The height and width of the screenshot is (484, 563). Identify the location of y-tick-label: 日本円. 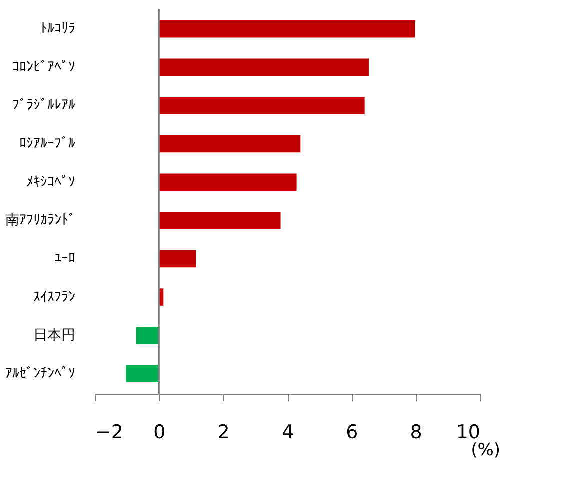
(55, 336).